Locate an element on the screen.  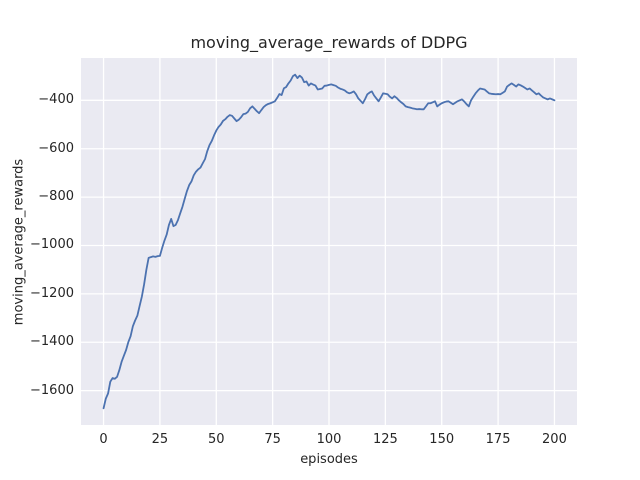
chart-title: moving_average_rewards of DDPG is located at coordinates (329, 42).